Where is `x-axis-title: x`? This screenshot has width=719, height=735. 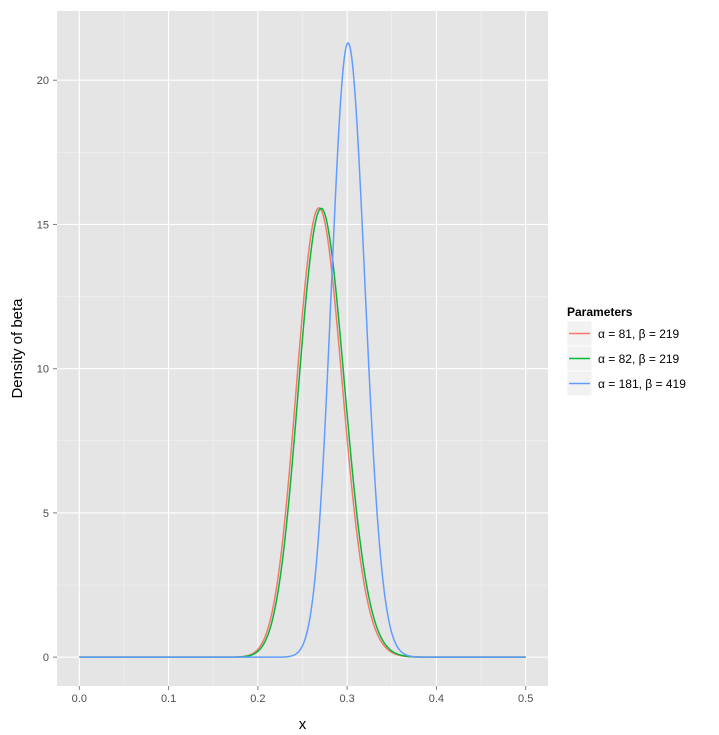
x-axis-title: x is located at coordinates (303, 724).